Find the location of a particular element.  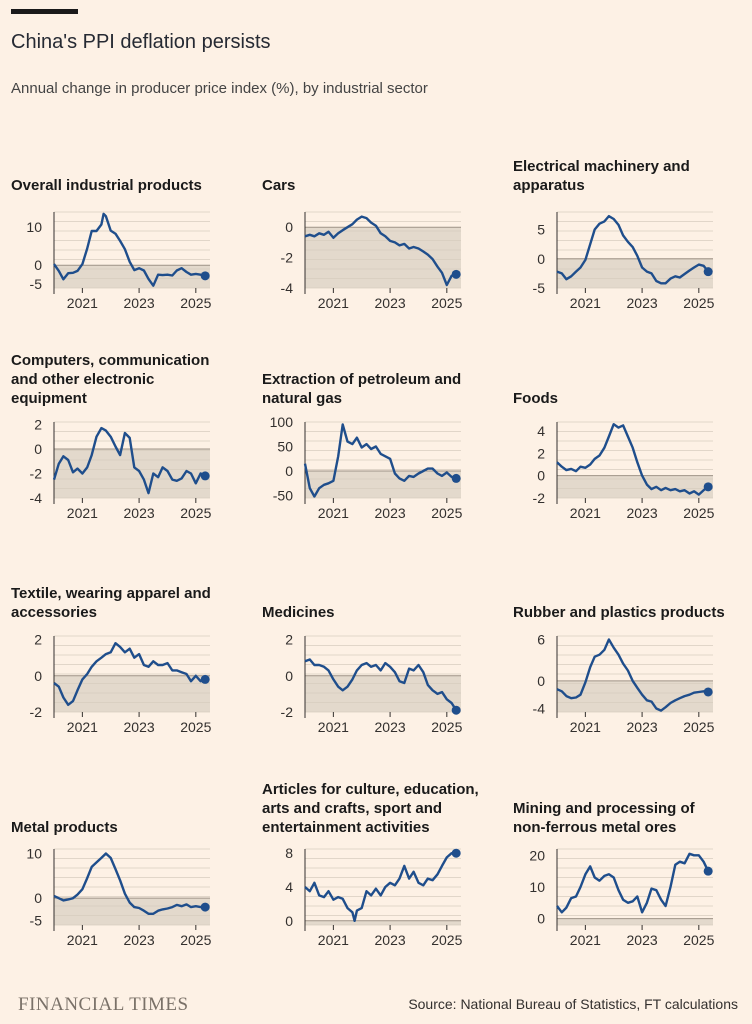

chart-title-line: Cars is located at coordinates (279, 185).